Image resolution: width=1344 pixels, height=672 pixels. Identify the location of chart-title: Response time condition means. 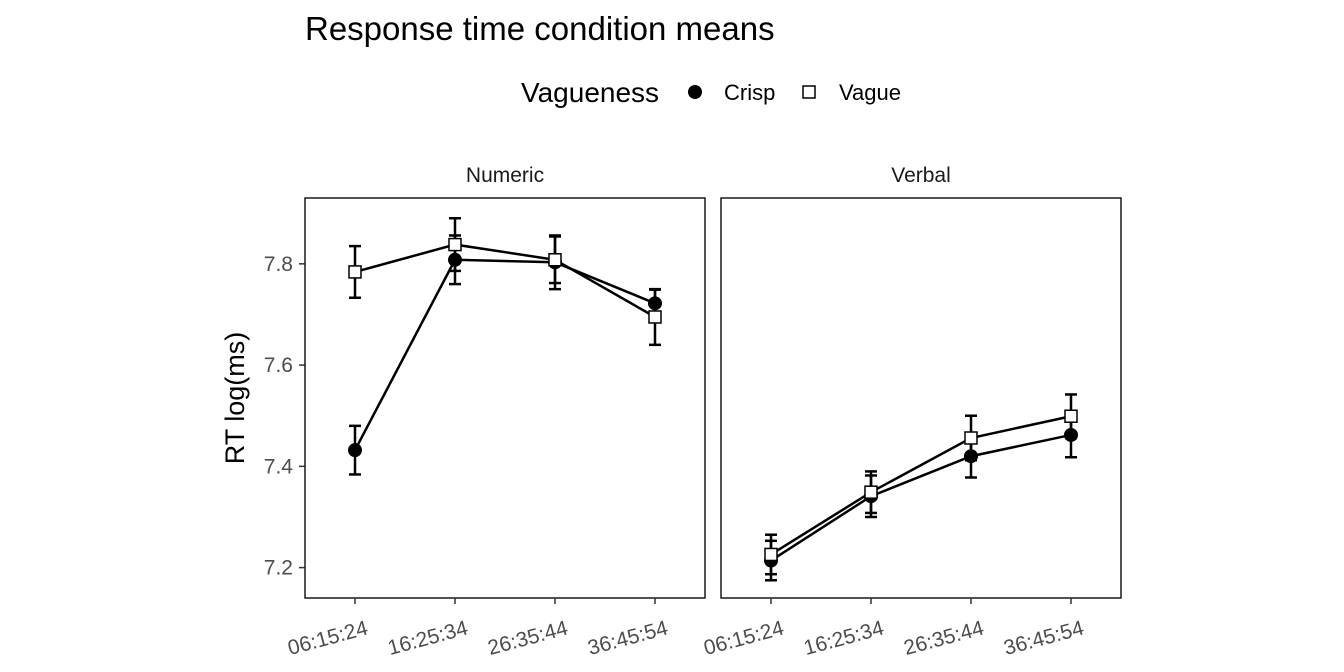
(540, 28).